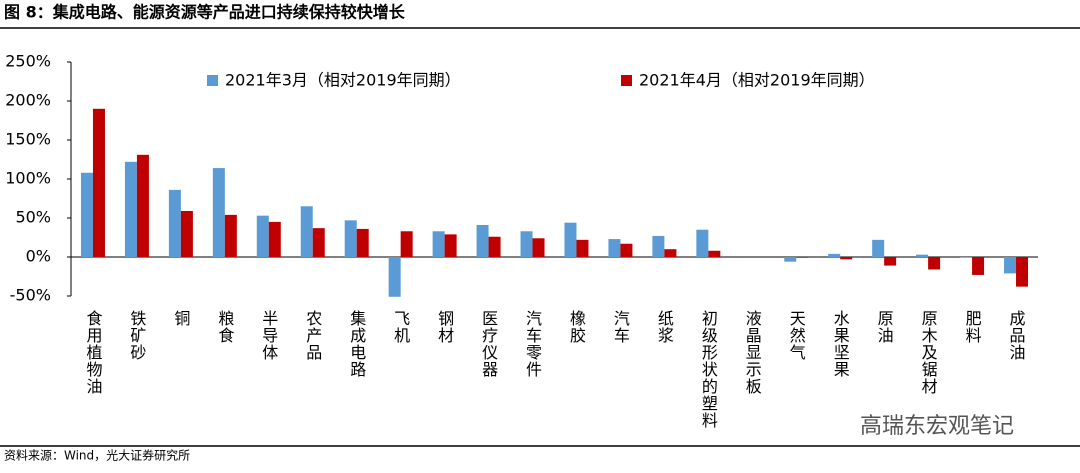 The image size is (1080, 473). I want to click on legend-label: 2021年4月（相对2019年同期）, so click(757, 80).